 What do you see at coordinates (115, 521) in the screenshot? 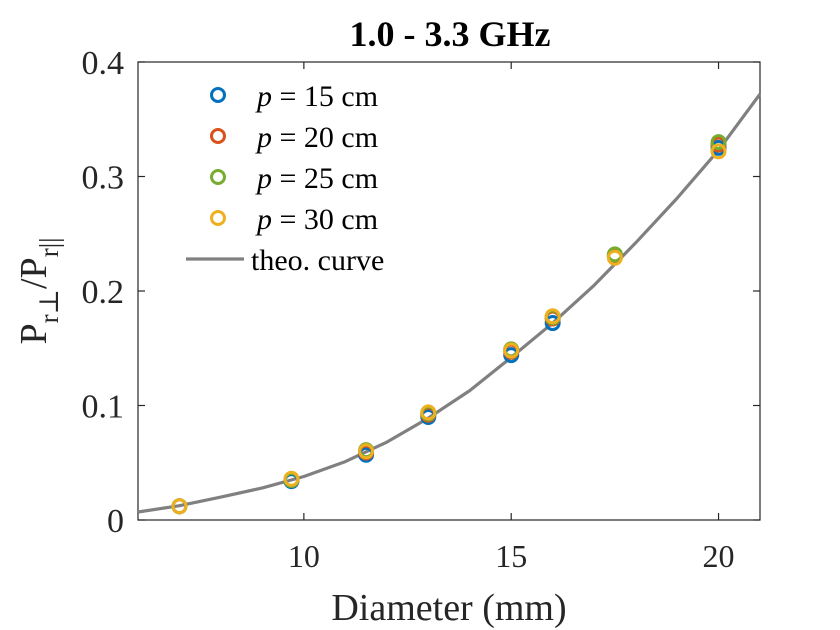
I see `y-tick-label: 0` at bounding box center [115, 521].